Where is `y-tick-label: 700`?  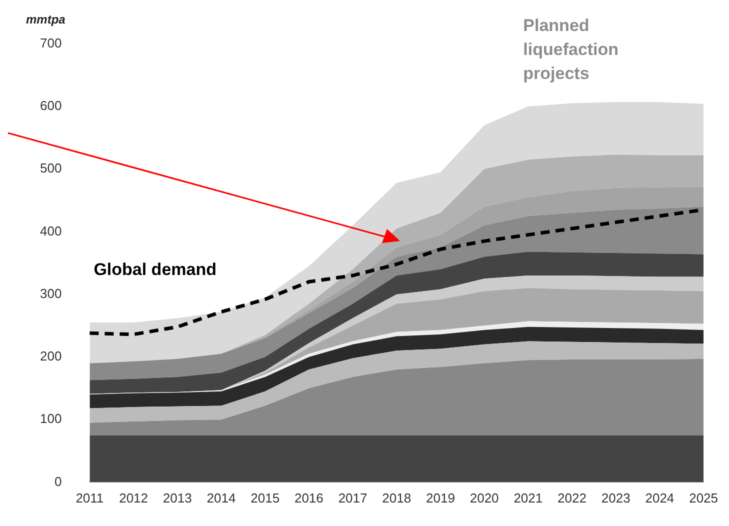 y-tick-label: 700 is located at coordinates (51, 42).